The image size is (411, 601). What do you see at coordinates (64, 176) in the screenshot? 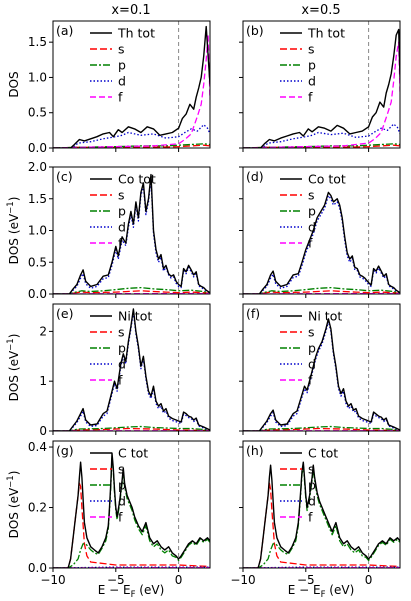
I see `panel-label: (c)` at bounding box center [64, 176].